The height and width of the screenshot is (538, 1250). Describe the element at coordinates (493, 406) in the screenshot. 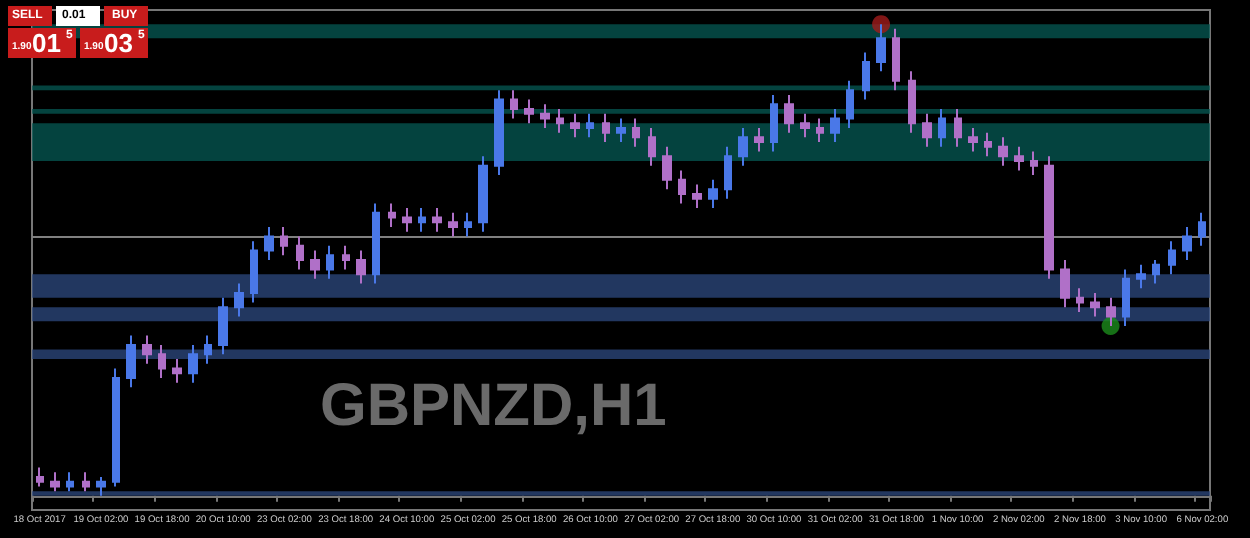

I see `annotation: GBPNZD,H1` at that location.